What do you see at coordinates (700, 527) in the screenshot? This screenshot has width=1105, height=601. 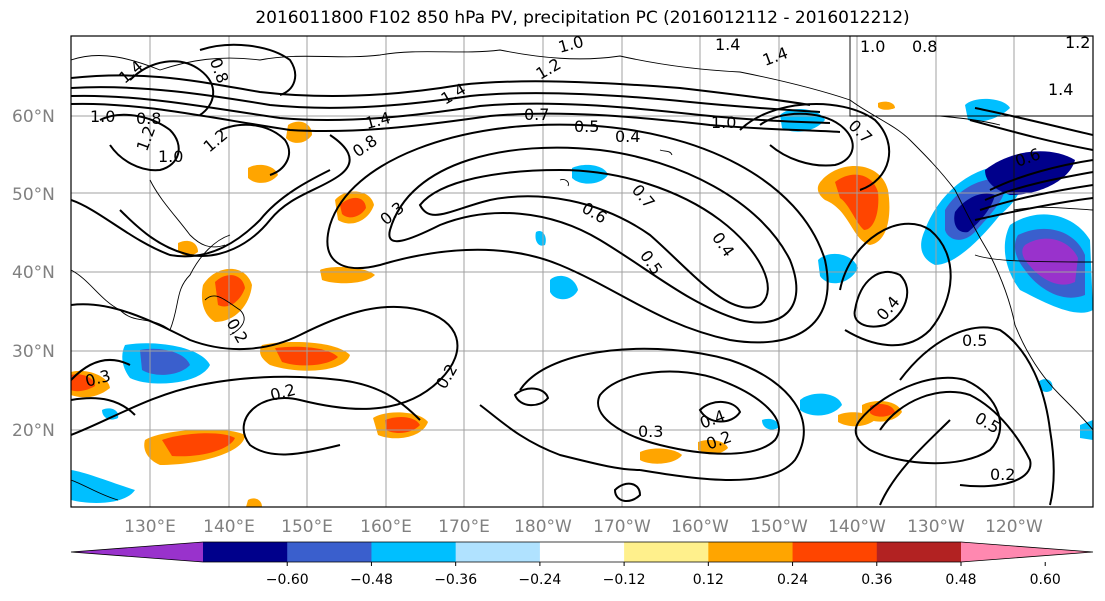 I see `lon-label: 160°W` at bounding box center [700, 527].